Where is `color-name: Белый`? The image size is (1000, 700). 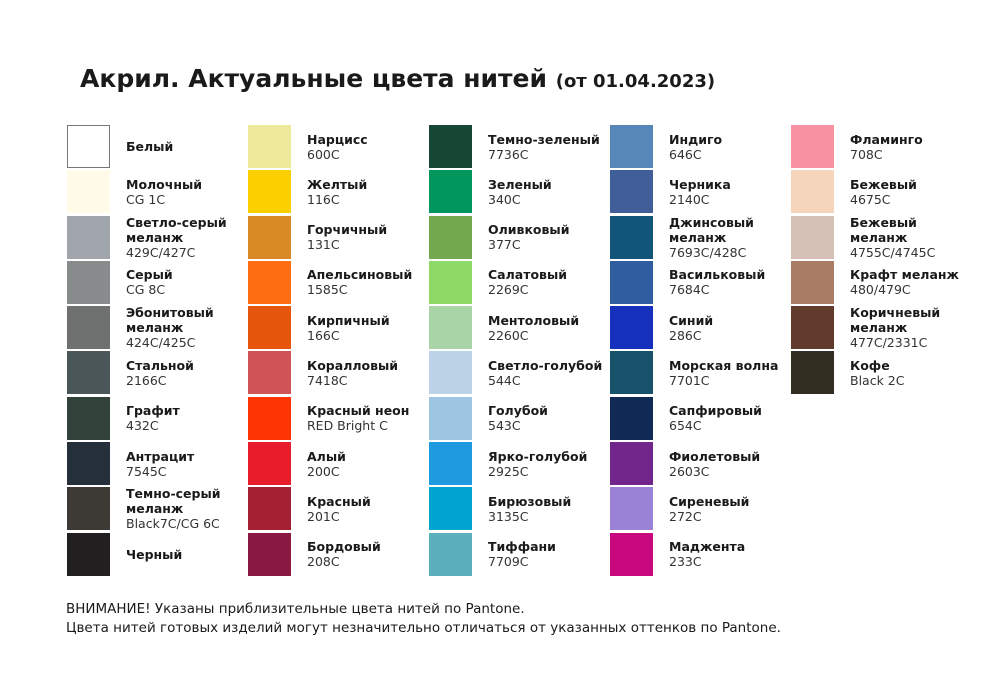
color-name: Белый is located at coordinates (150, 146).